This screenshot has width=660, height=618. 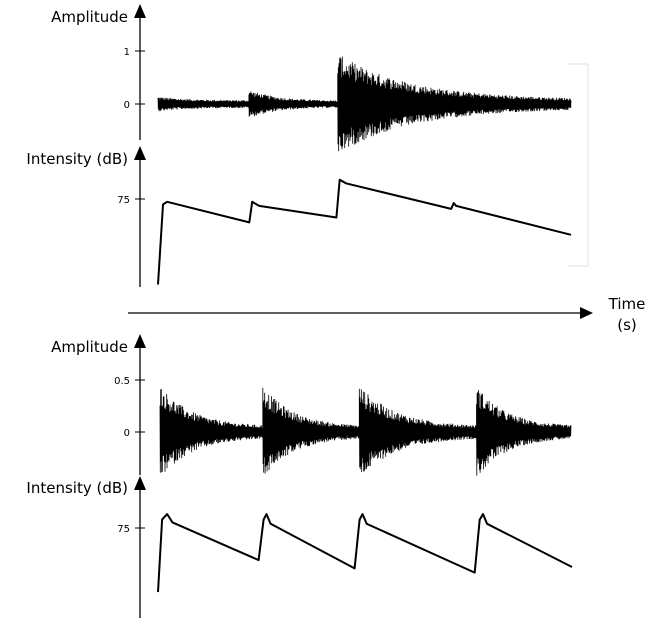 I want to click on intensity-curve-top, so click(x=364, y=231).